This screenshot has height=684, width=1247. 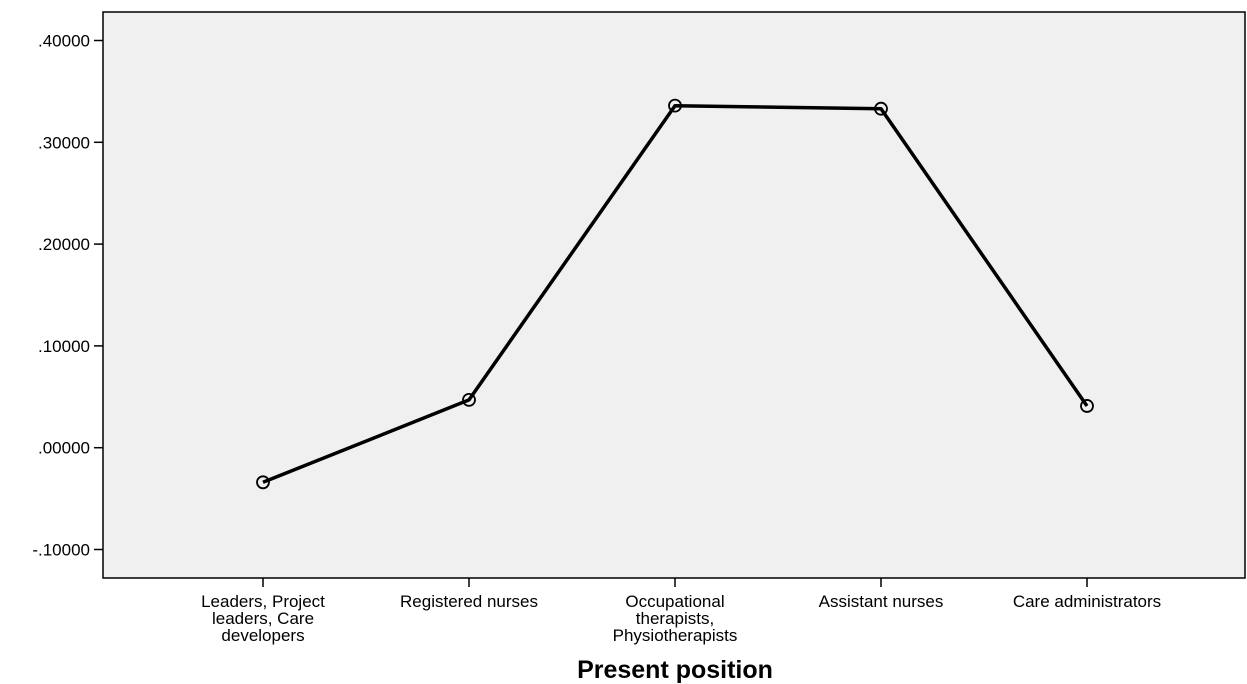 What do you see at coordinates (64, 346) in the screenshot?
I see `y-tick-label: .10000` at bounding box center [64, 346].